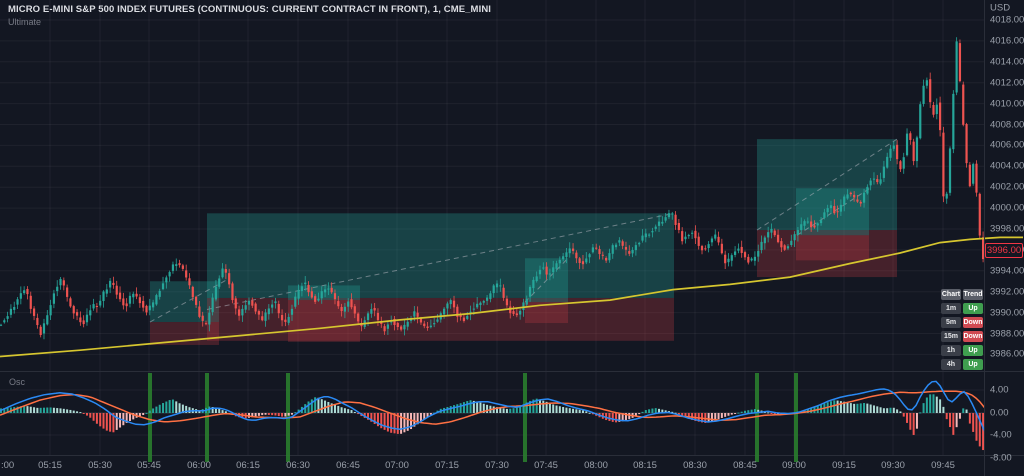 This screenshot has width=1024, height=476. I want to click on trend-table-timeframe-cell: 1h, so click(951, 350).